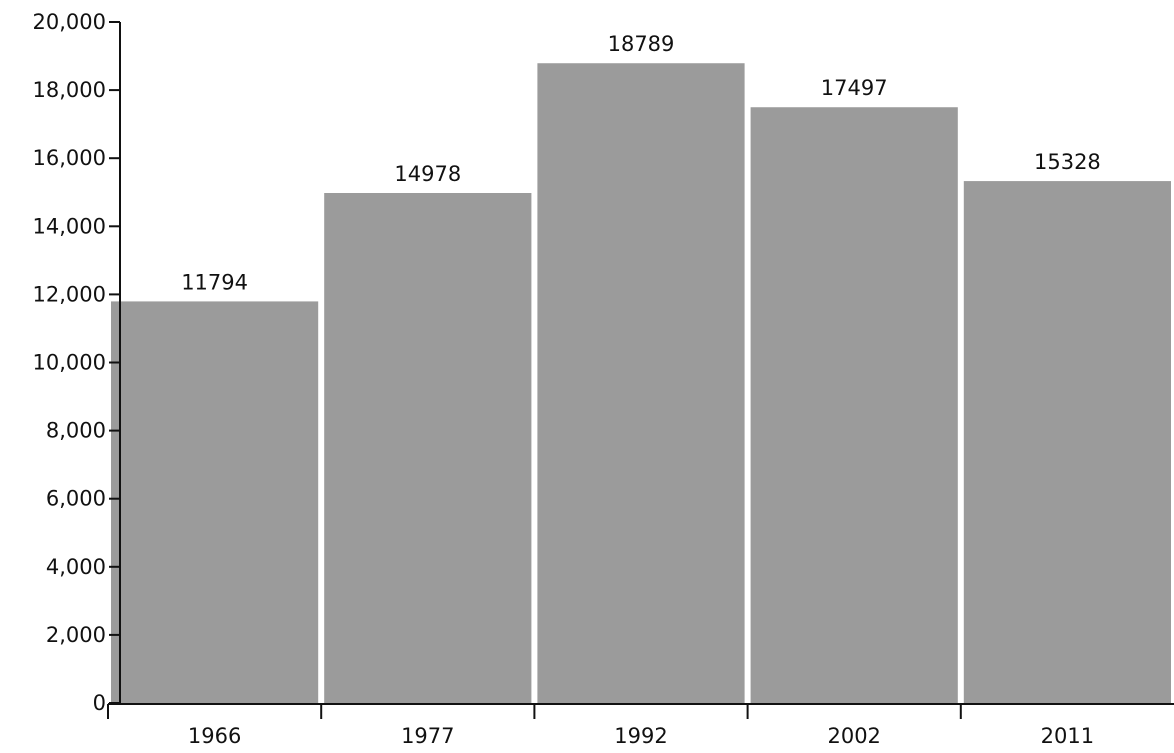  Describe the element at coordinates (853, 736) in the screenshot. I see `x-tick-label-2002: 2002` at that location.